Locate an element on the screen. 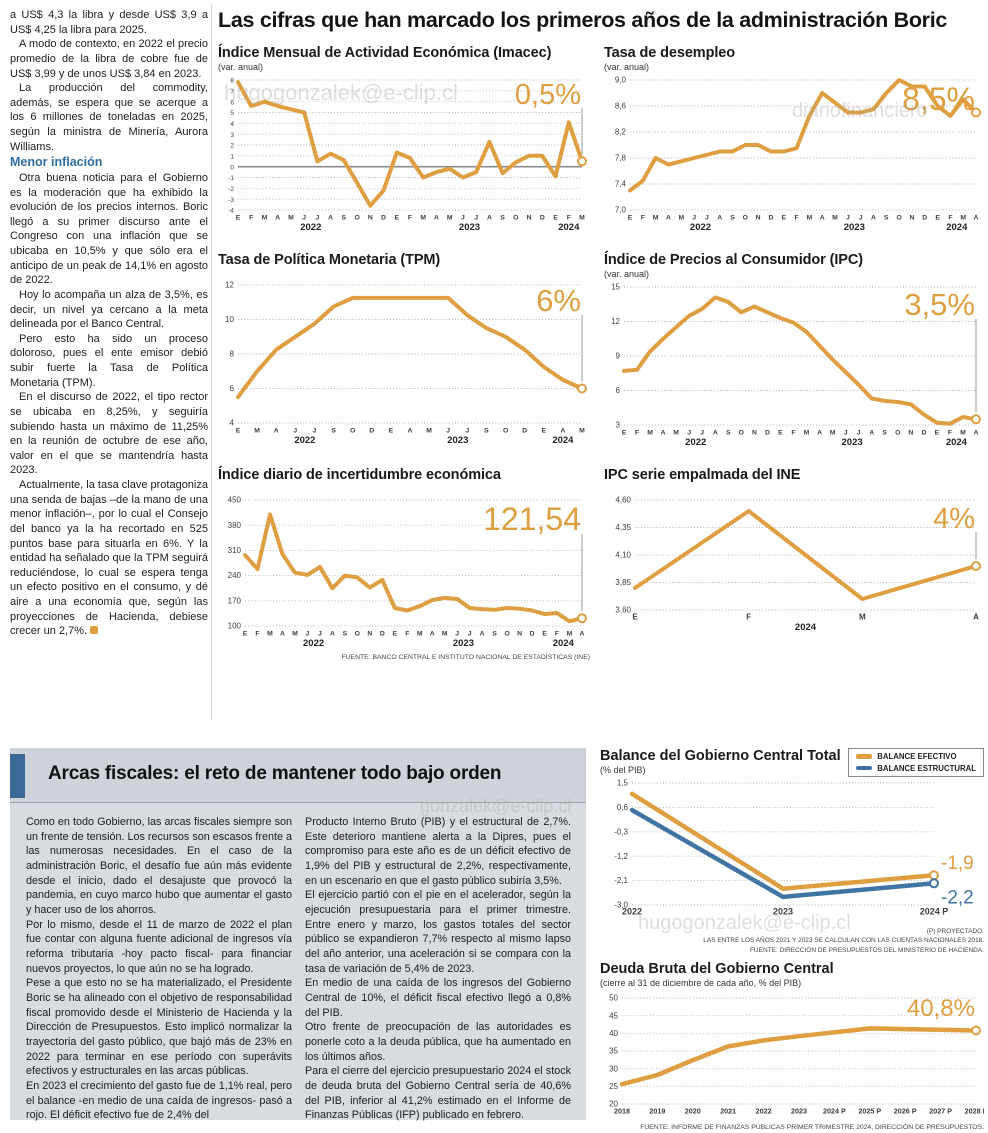 The image size is (988, 1133). svg-text: 2028 P is located at coordinates (974, 1111).